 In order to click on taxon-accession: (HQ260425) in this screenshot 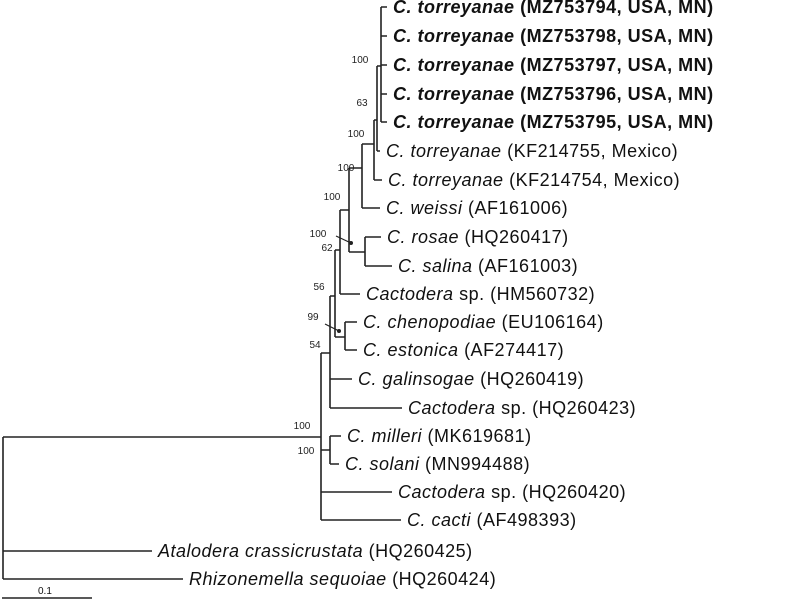, I will do `click(420, 551)`.